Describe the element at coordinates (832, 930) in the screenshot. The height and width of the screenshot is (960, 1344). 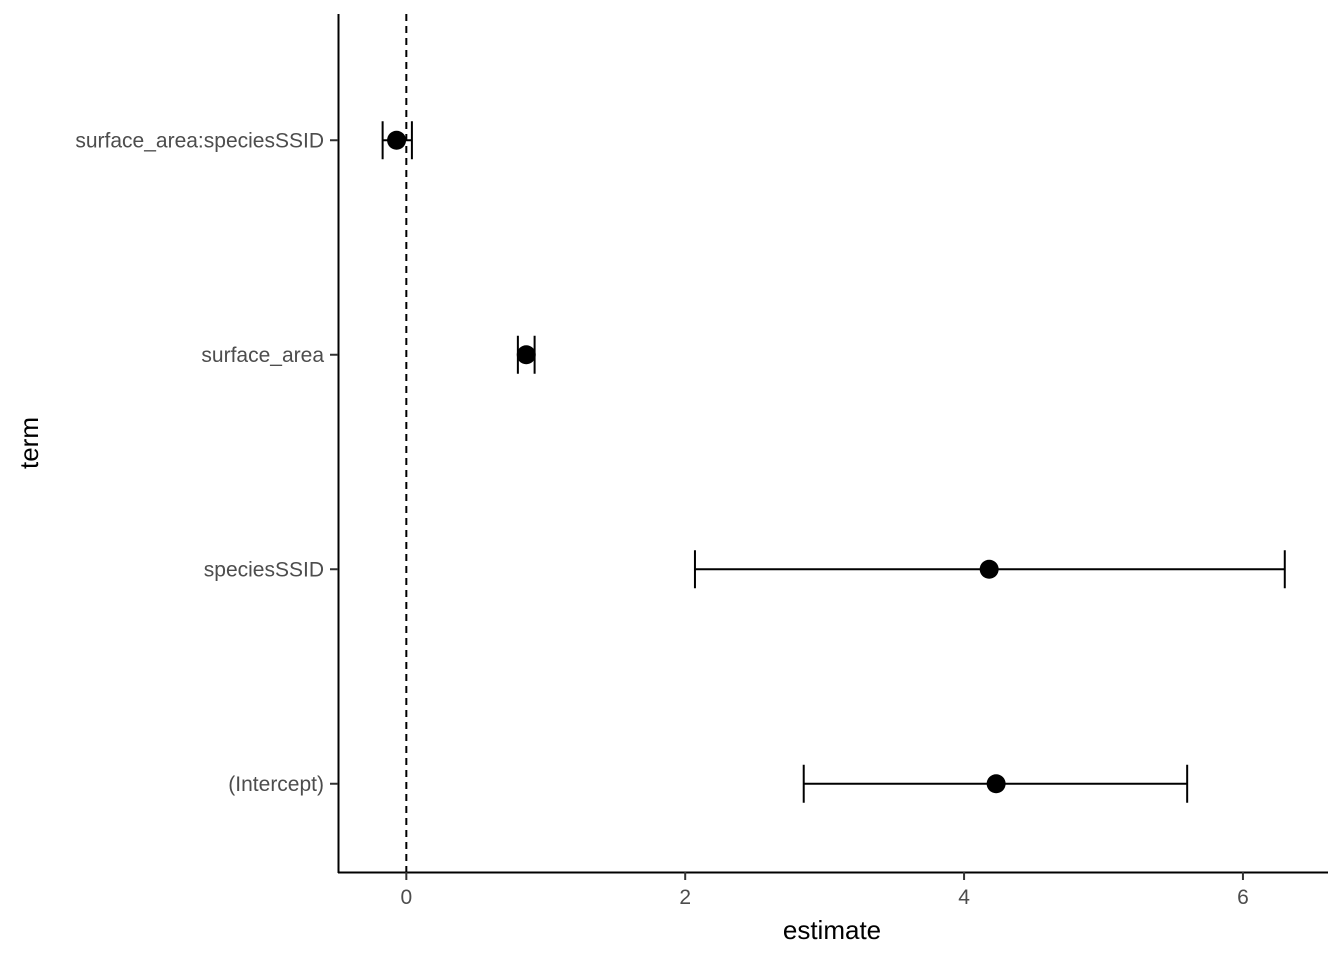
I see `x-axis-title: estimate` at that location.